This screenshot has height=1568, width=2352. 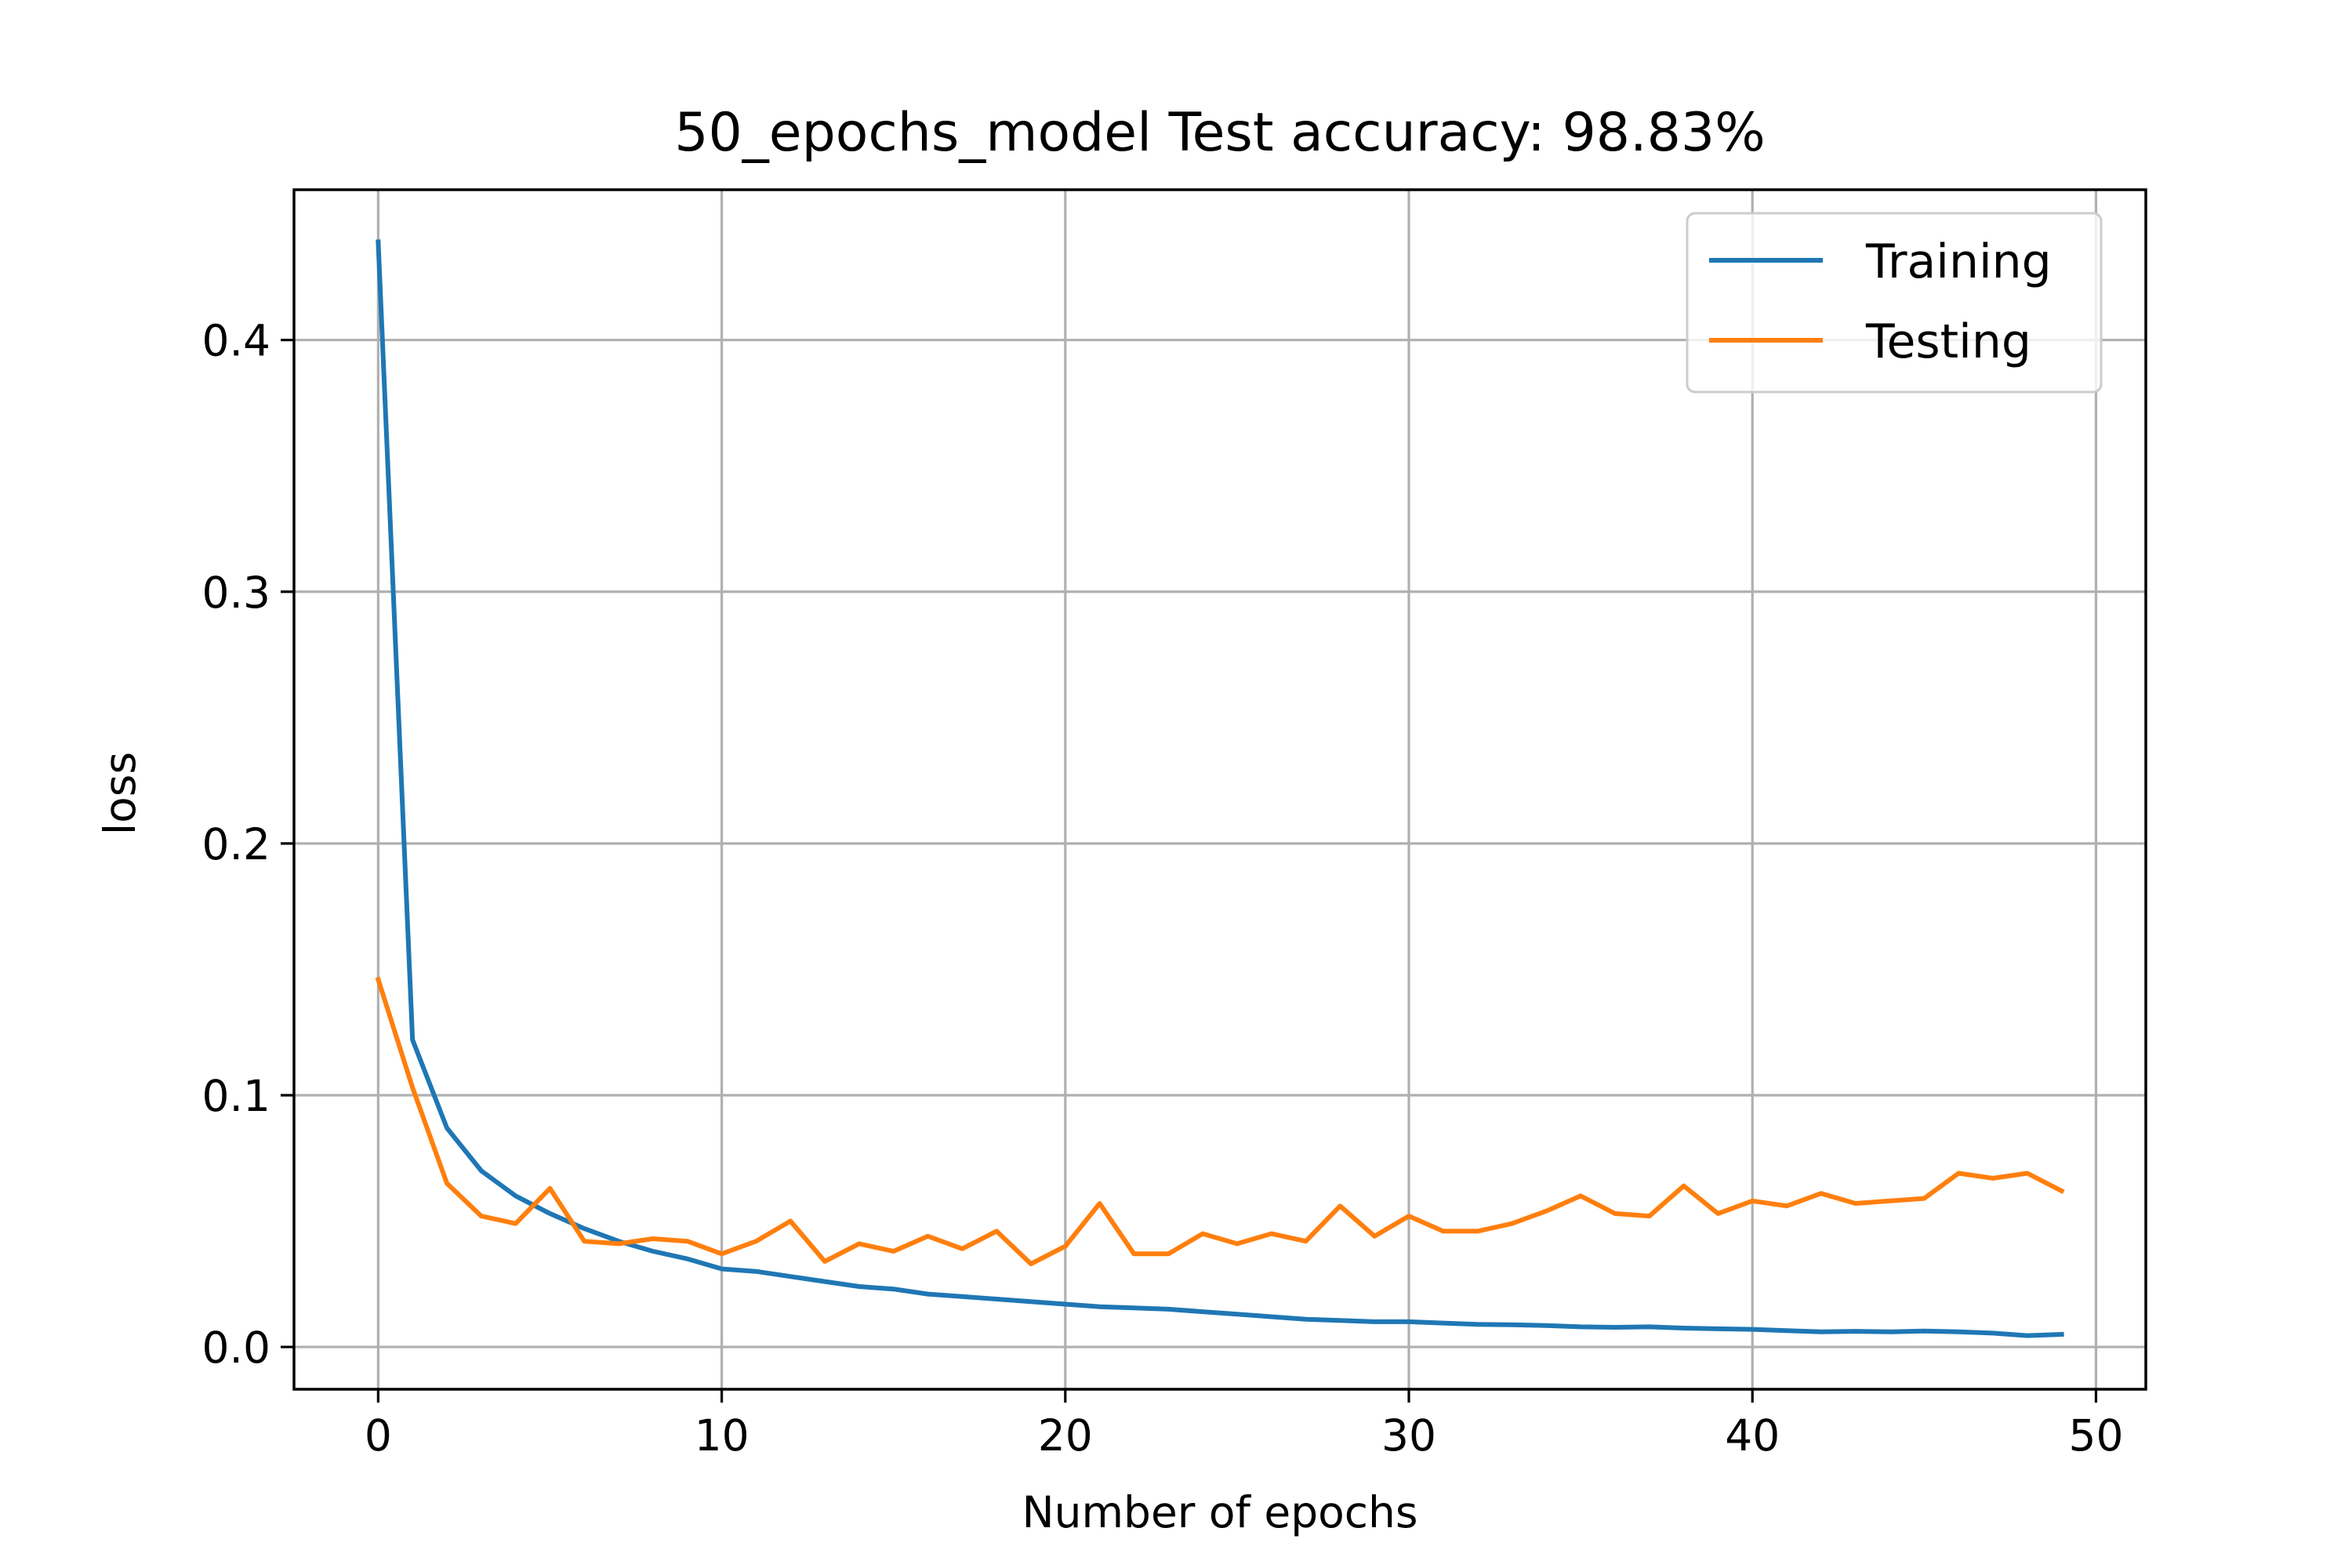 What do you see at coordinates (1752, 1435) in the screenshot?
I see `x-tick-label: 40` at bounding box center [1752, 1435].